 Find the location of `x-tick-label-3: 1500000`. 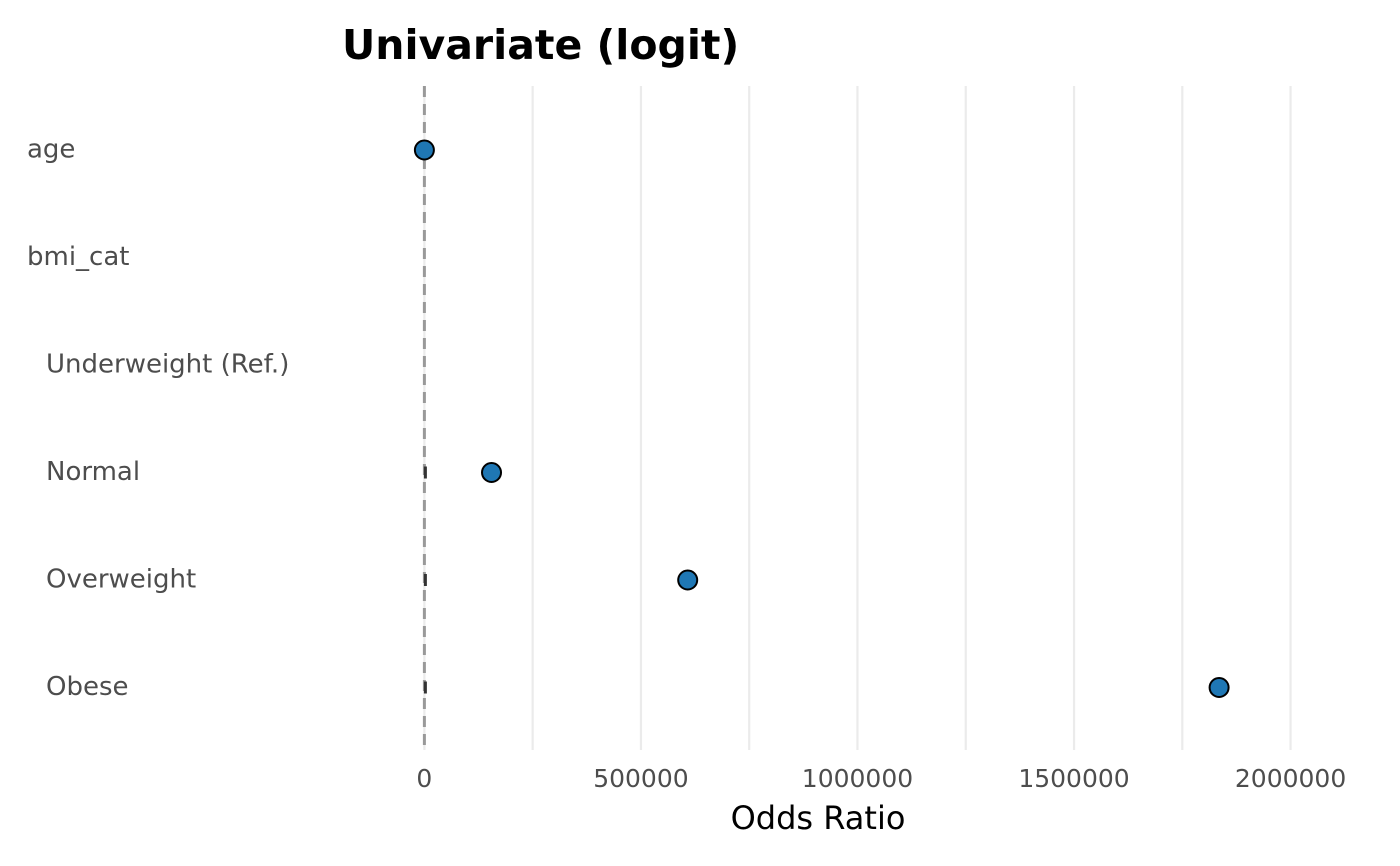

x-tick-label-3: 1500000 is located at coordinates (1073, 778).